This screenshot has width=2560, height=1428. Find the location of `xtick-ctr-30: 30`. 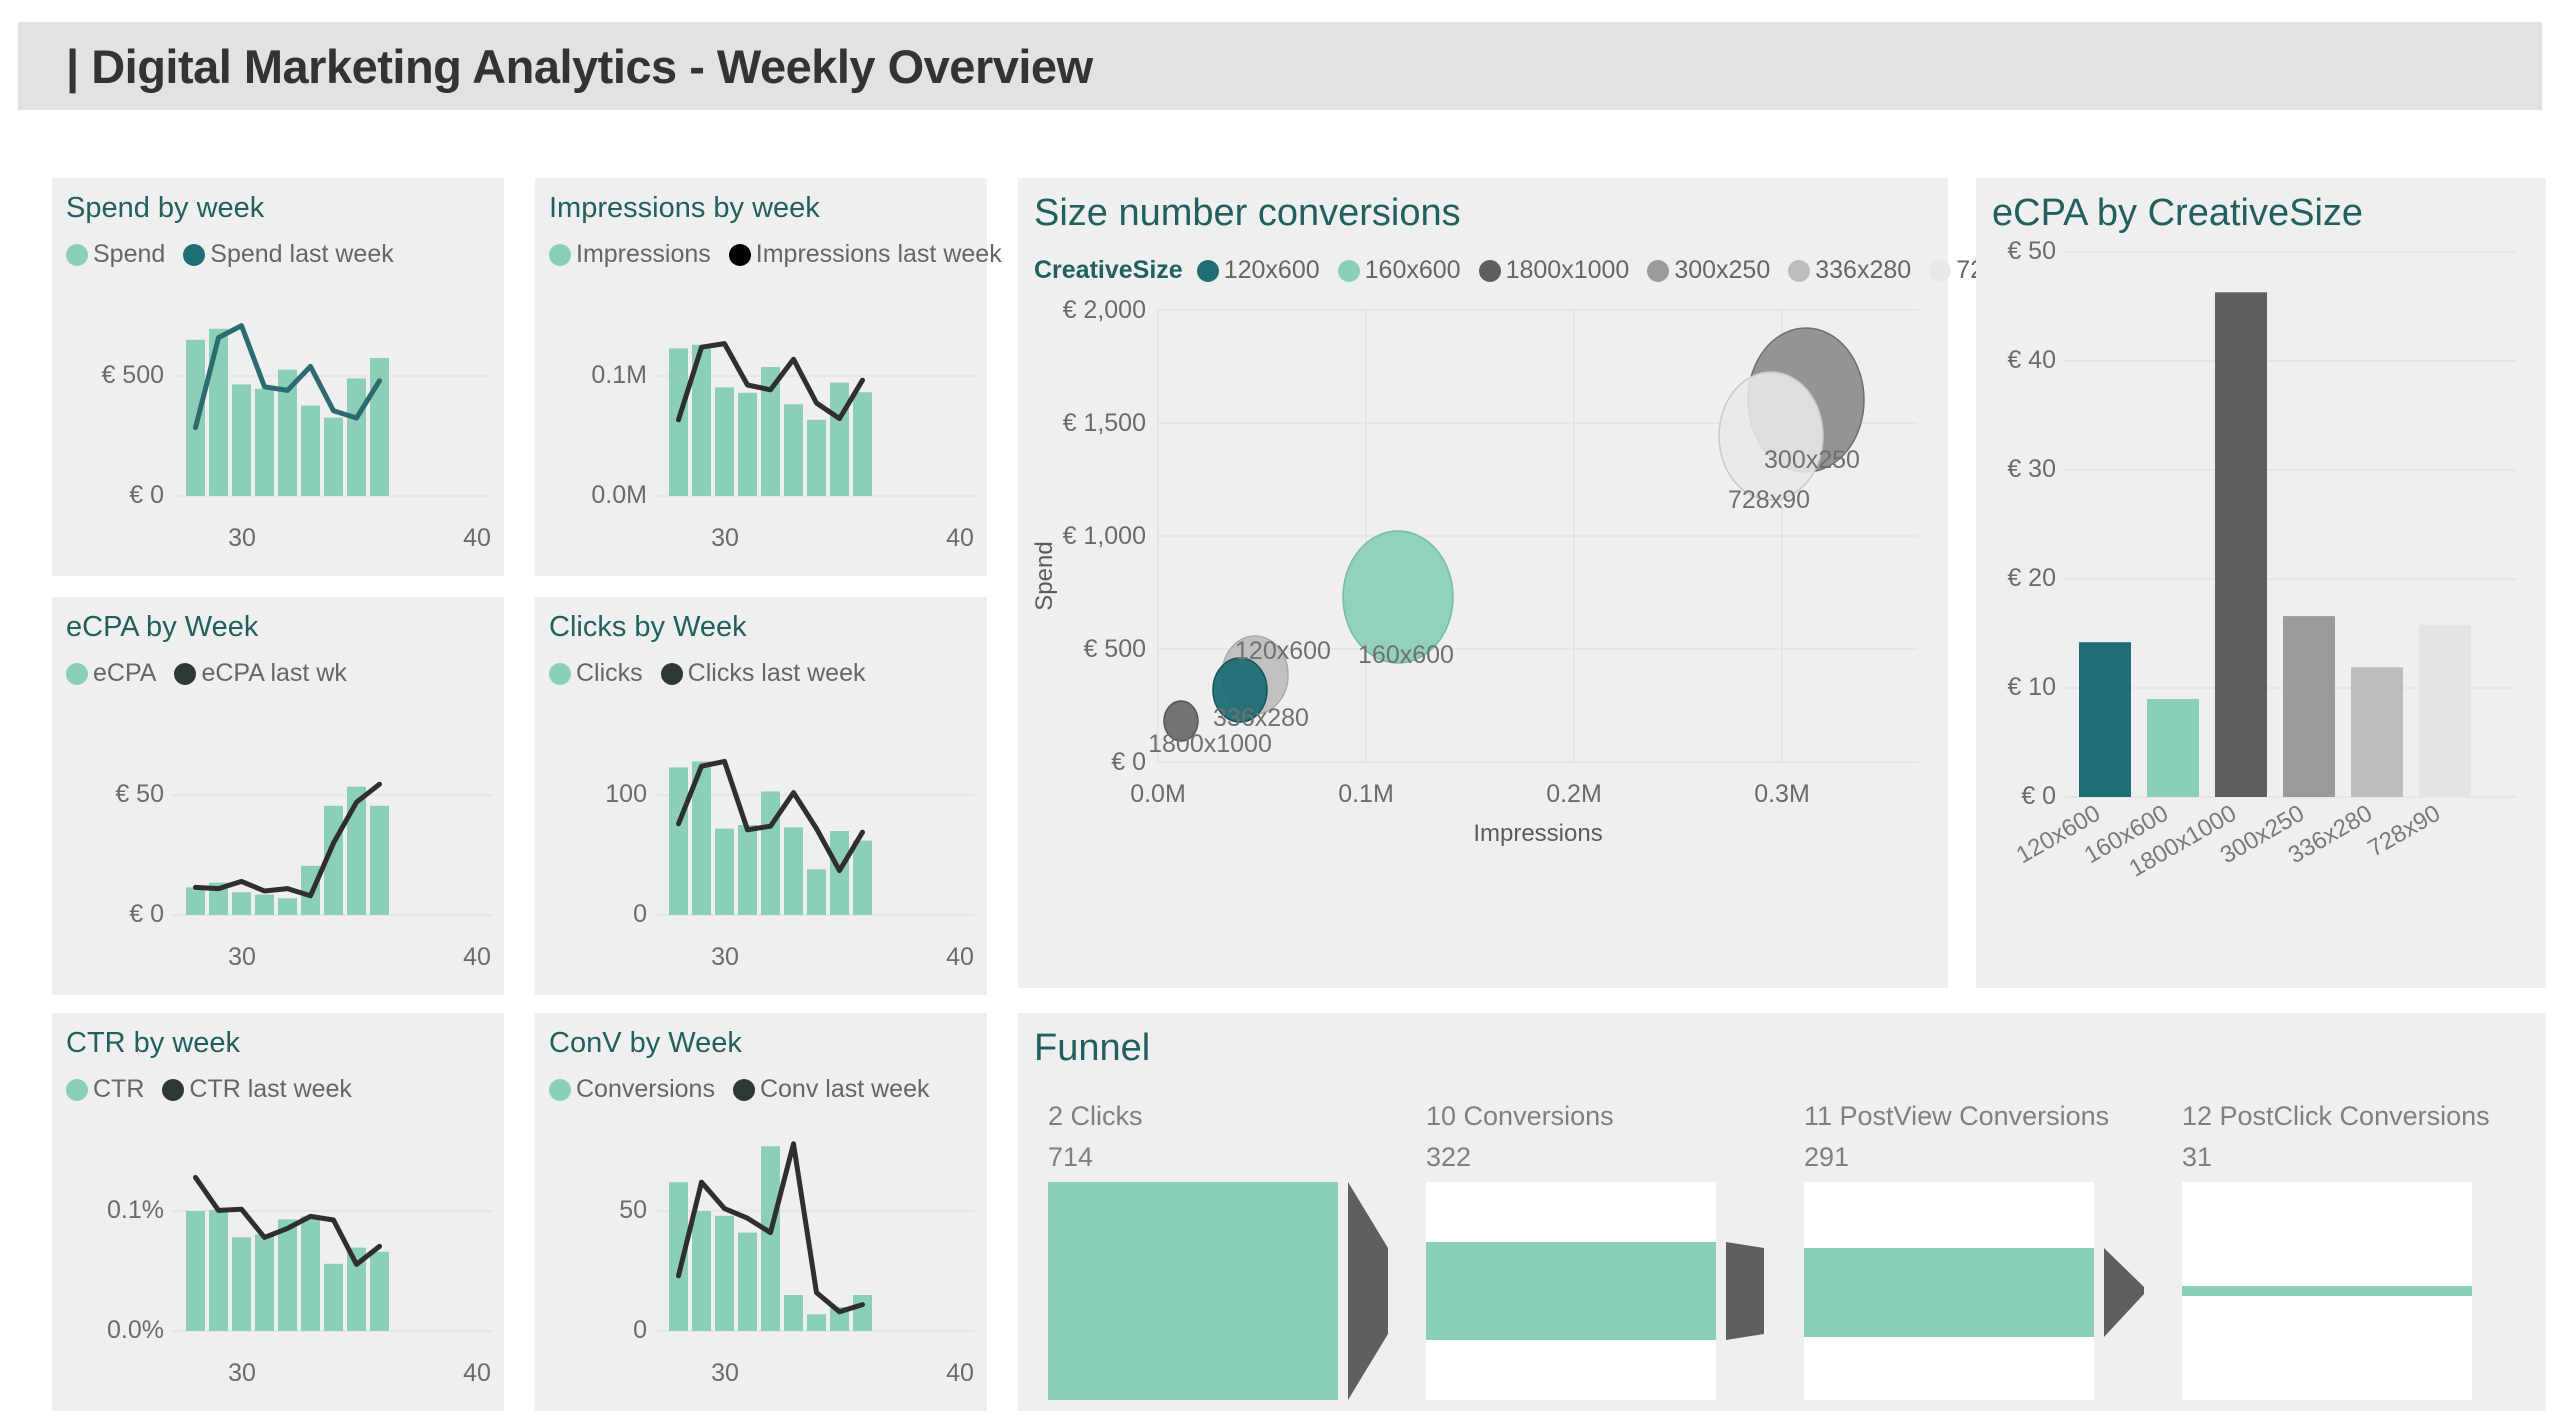

xtick-ctr-30: 30 is located at coordinates (242, 1373).